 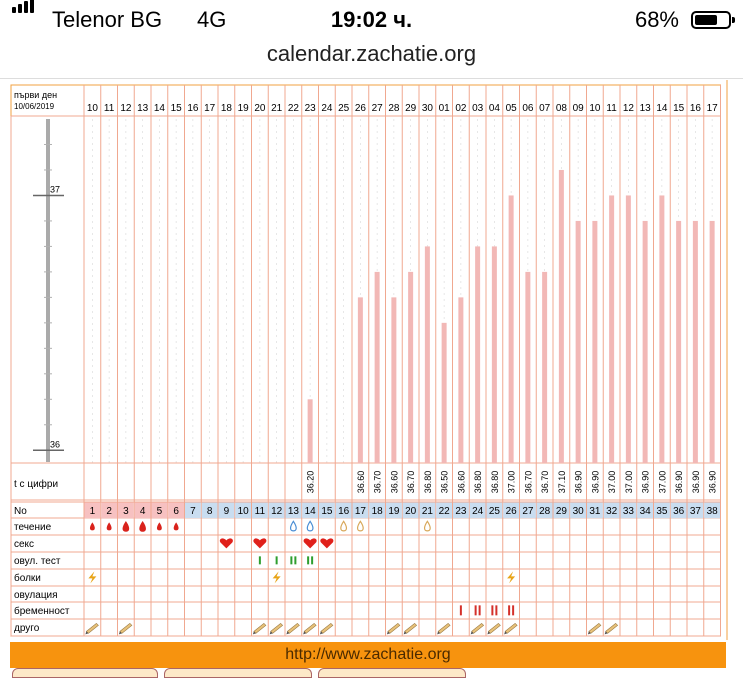 I want to click on status-time: 19:02 ч., so click(x=371, y=19).